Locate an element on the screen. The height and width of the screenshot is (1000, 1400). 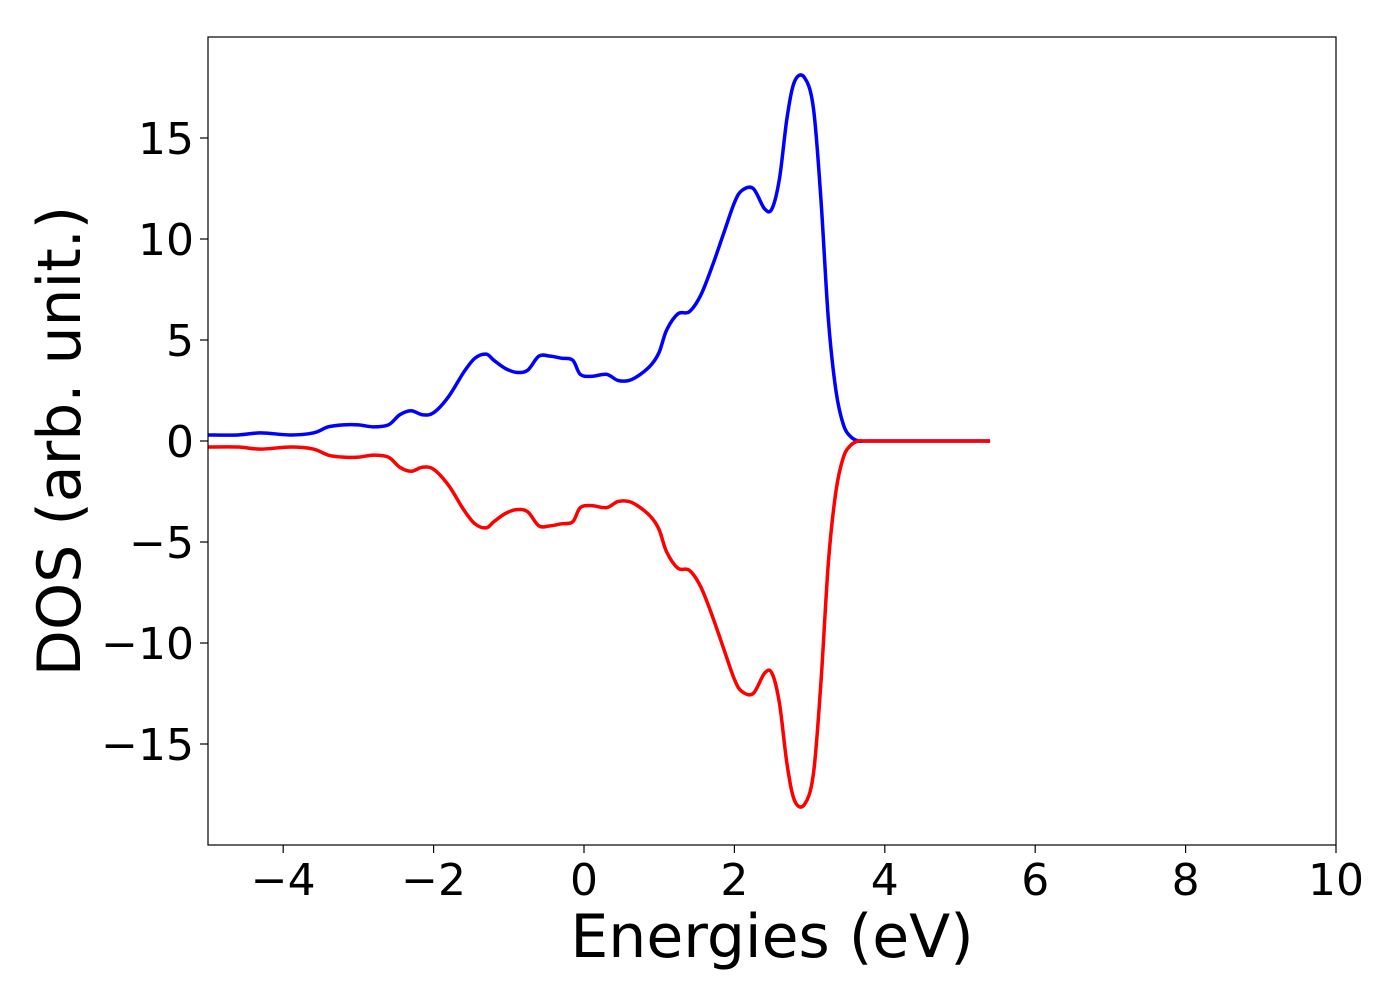
y-tick-label: −10 is located at coordinates (147, 644).